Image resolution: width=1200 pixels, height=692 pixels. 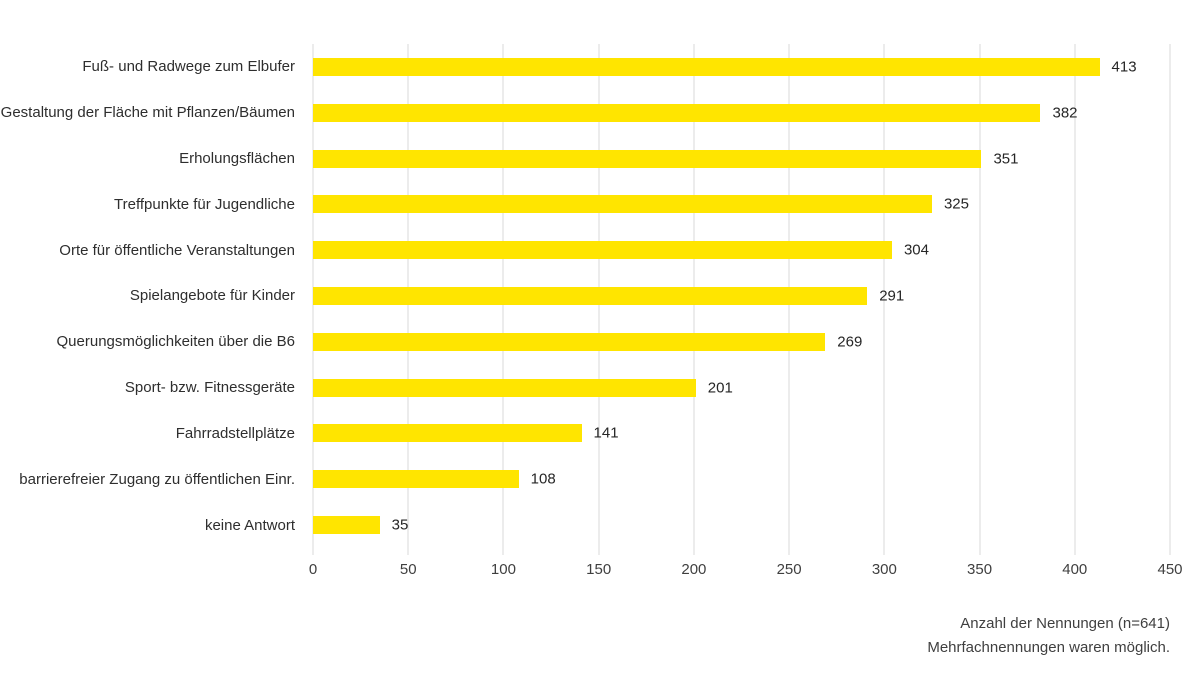 I want to click on bar-row: 291, so click(x=741, y=296).